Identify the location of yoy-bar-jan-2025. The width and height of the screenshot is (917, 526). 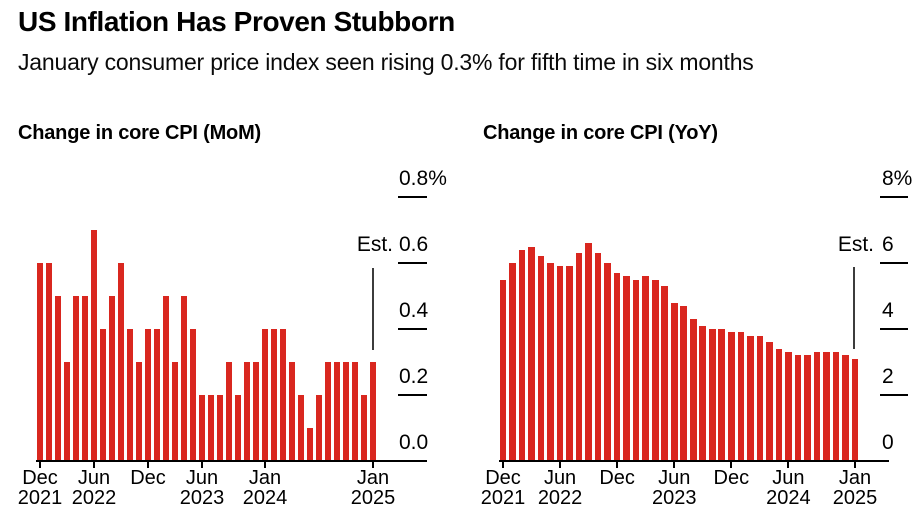
(855, 409).